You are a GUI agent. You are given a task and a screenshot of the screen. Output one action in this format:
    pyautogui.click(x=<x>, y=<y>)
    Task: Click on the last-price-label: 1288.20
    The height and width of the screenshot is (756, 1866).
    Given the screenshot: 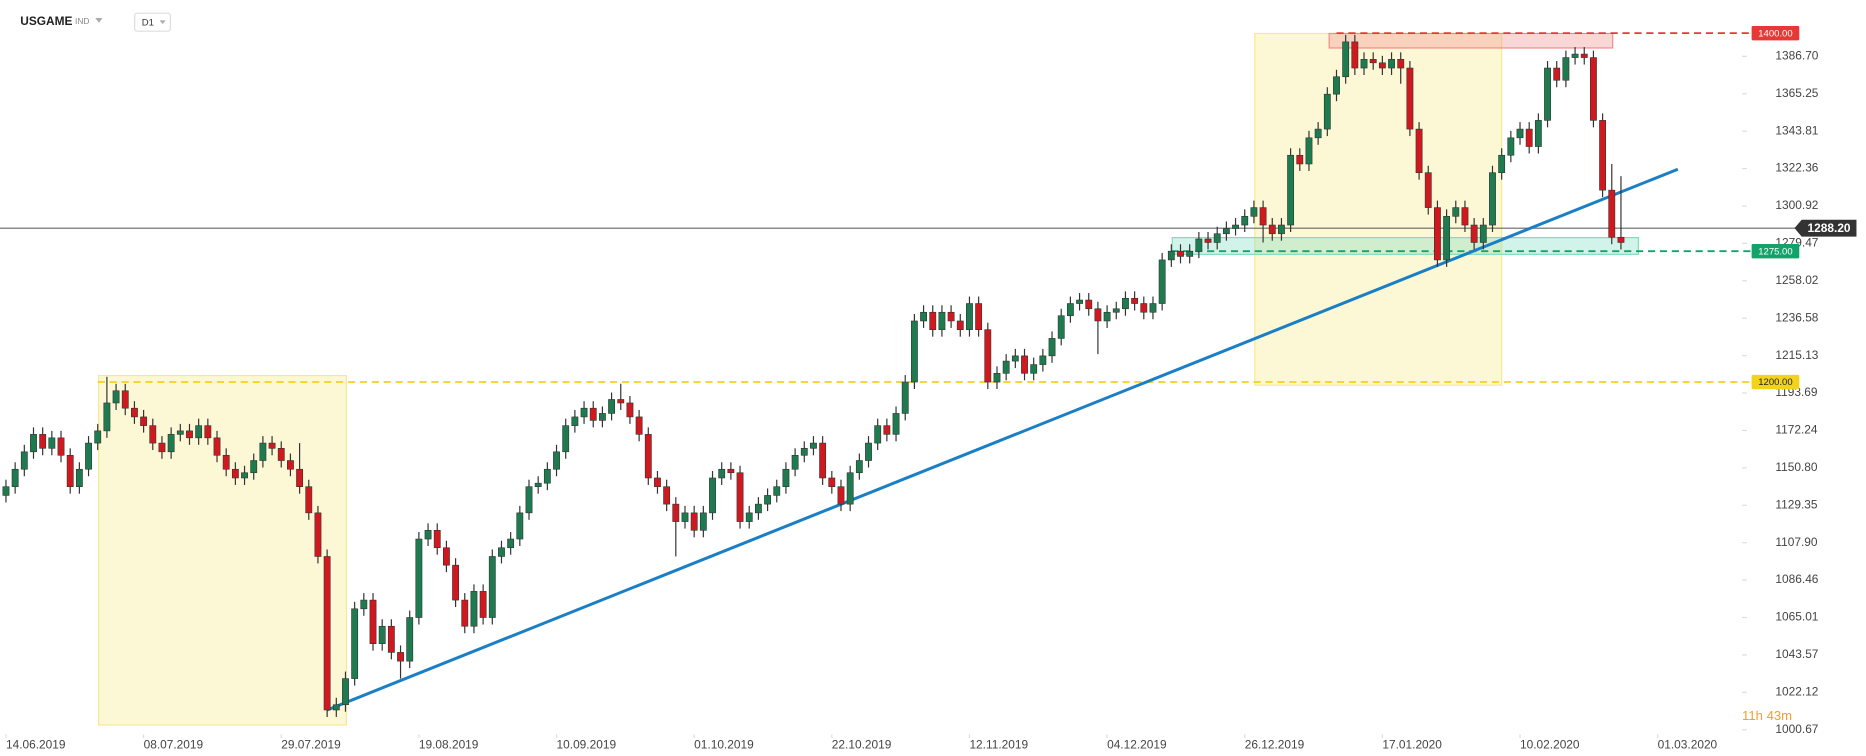 What is the action you would take?
    pyautogui.click(x=1829, y=228)
    